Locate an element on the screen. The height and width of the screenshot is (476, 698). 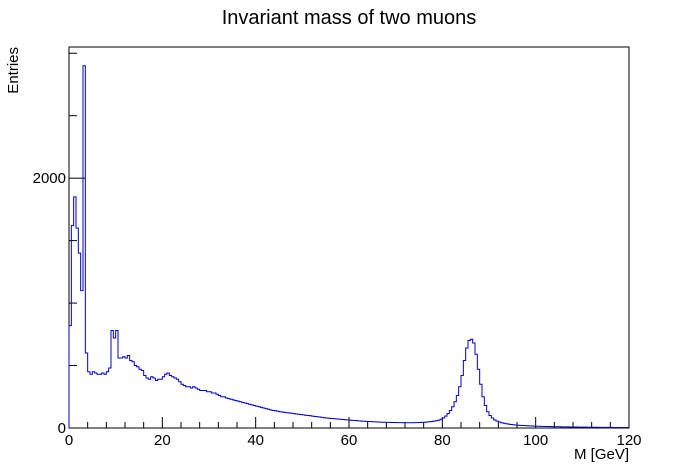
x-axis-ticks: 0 20 40 60 80 100 120 is located at coordinates (353, 433).